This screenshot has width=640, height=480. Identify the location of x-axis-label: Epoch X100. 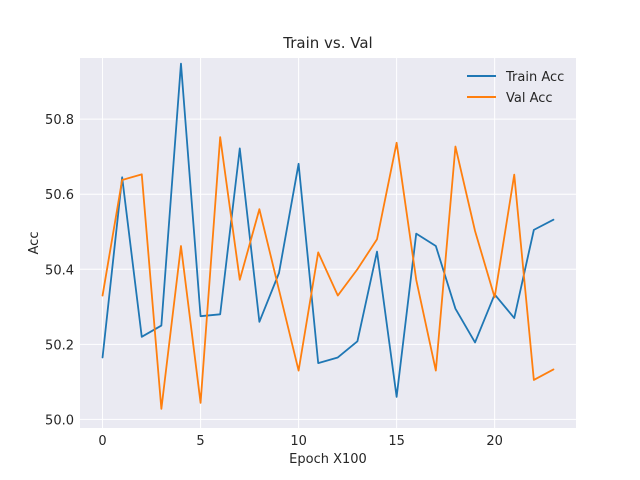
(328, 459).